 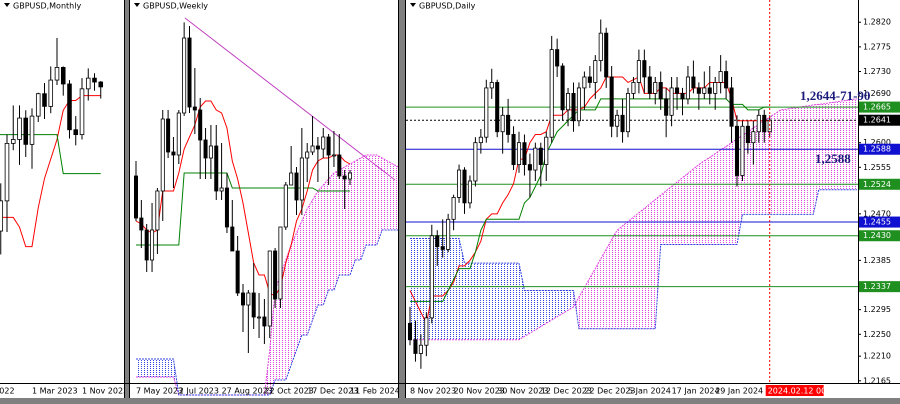 I want to click on x-tick-label: 22 Oct 2023, so click(x=288, y=391).